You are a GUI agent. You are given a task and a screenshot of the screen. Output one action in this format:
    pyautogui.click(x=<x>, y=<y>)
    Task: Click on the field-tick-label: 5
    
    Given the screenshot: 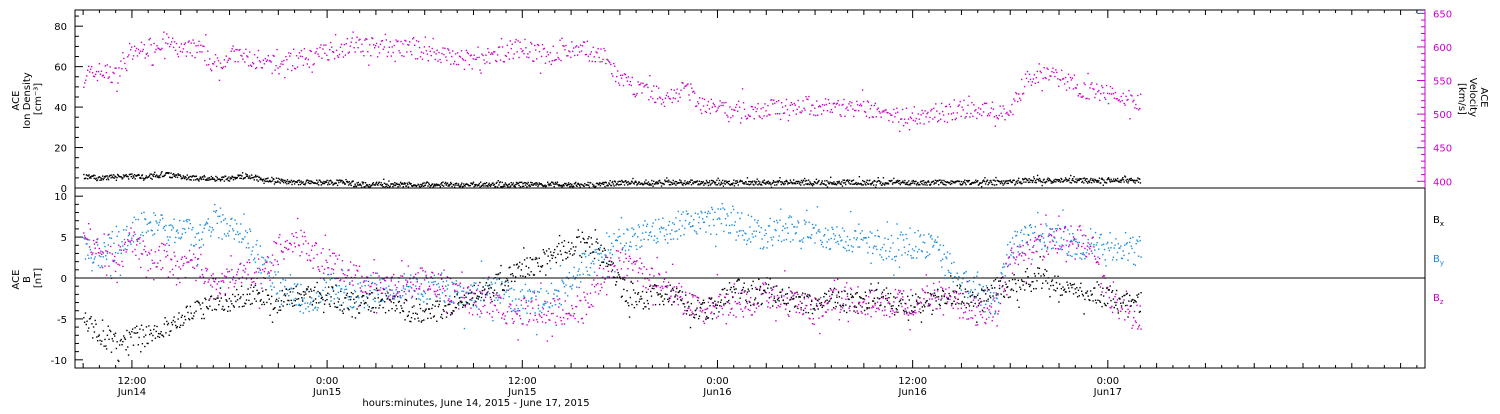 What is the action you would take?
    pyautogui.click(x=64, y=238)
    